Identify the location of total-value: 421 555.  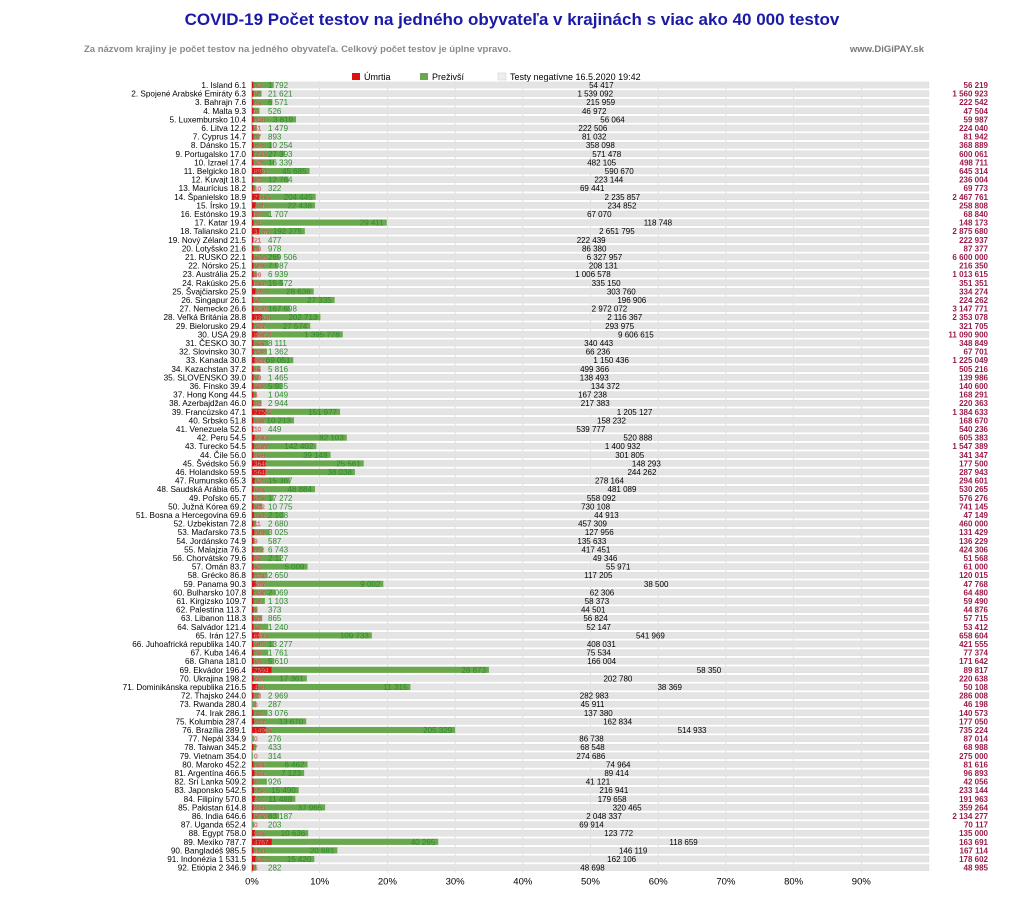
(973, 644).